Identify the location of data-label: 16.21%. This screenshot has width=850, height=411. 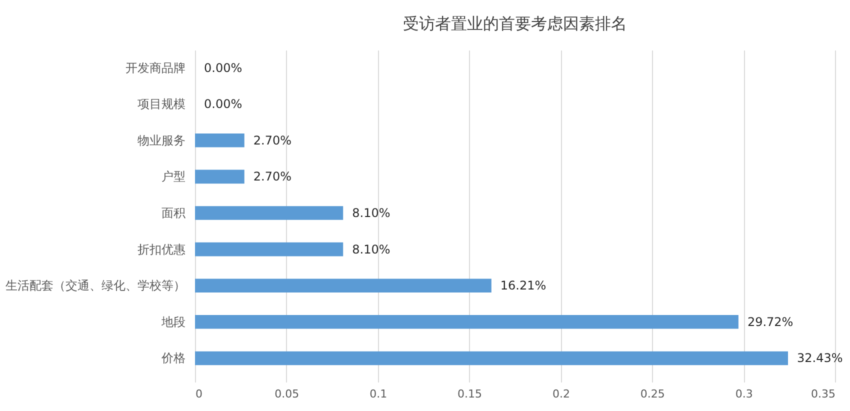
(523, 285).